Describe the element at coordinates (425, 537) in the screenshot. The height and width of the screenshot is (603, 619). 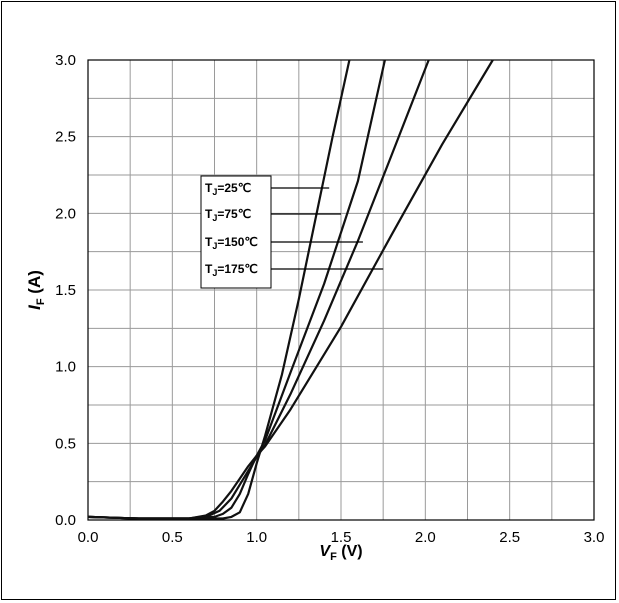
I see `x-tick-label: 2.0` at that location.